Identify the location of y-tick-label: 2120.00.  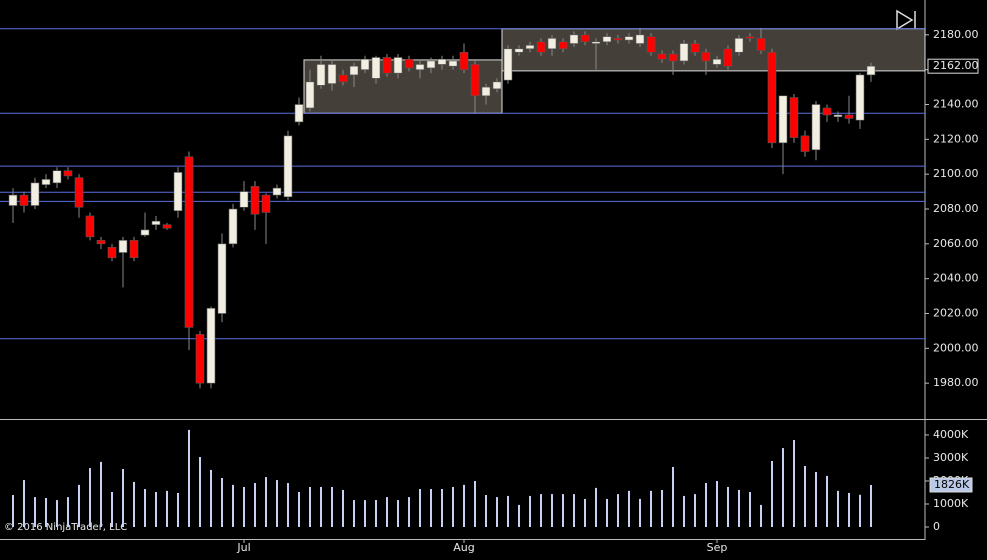
(956, 138).